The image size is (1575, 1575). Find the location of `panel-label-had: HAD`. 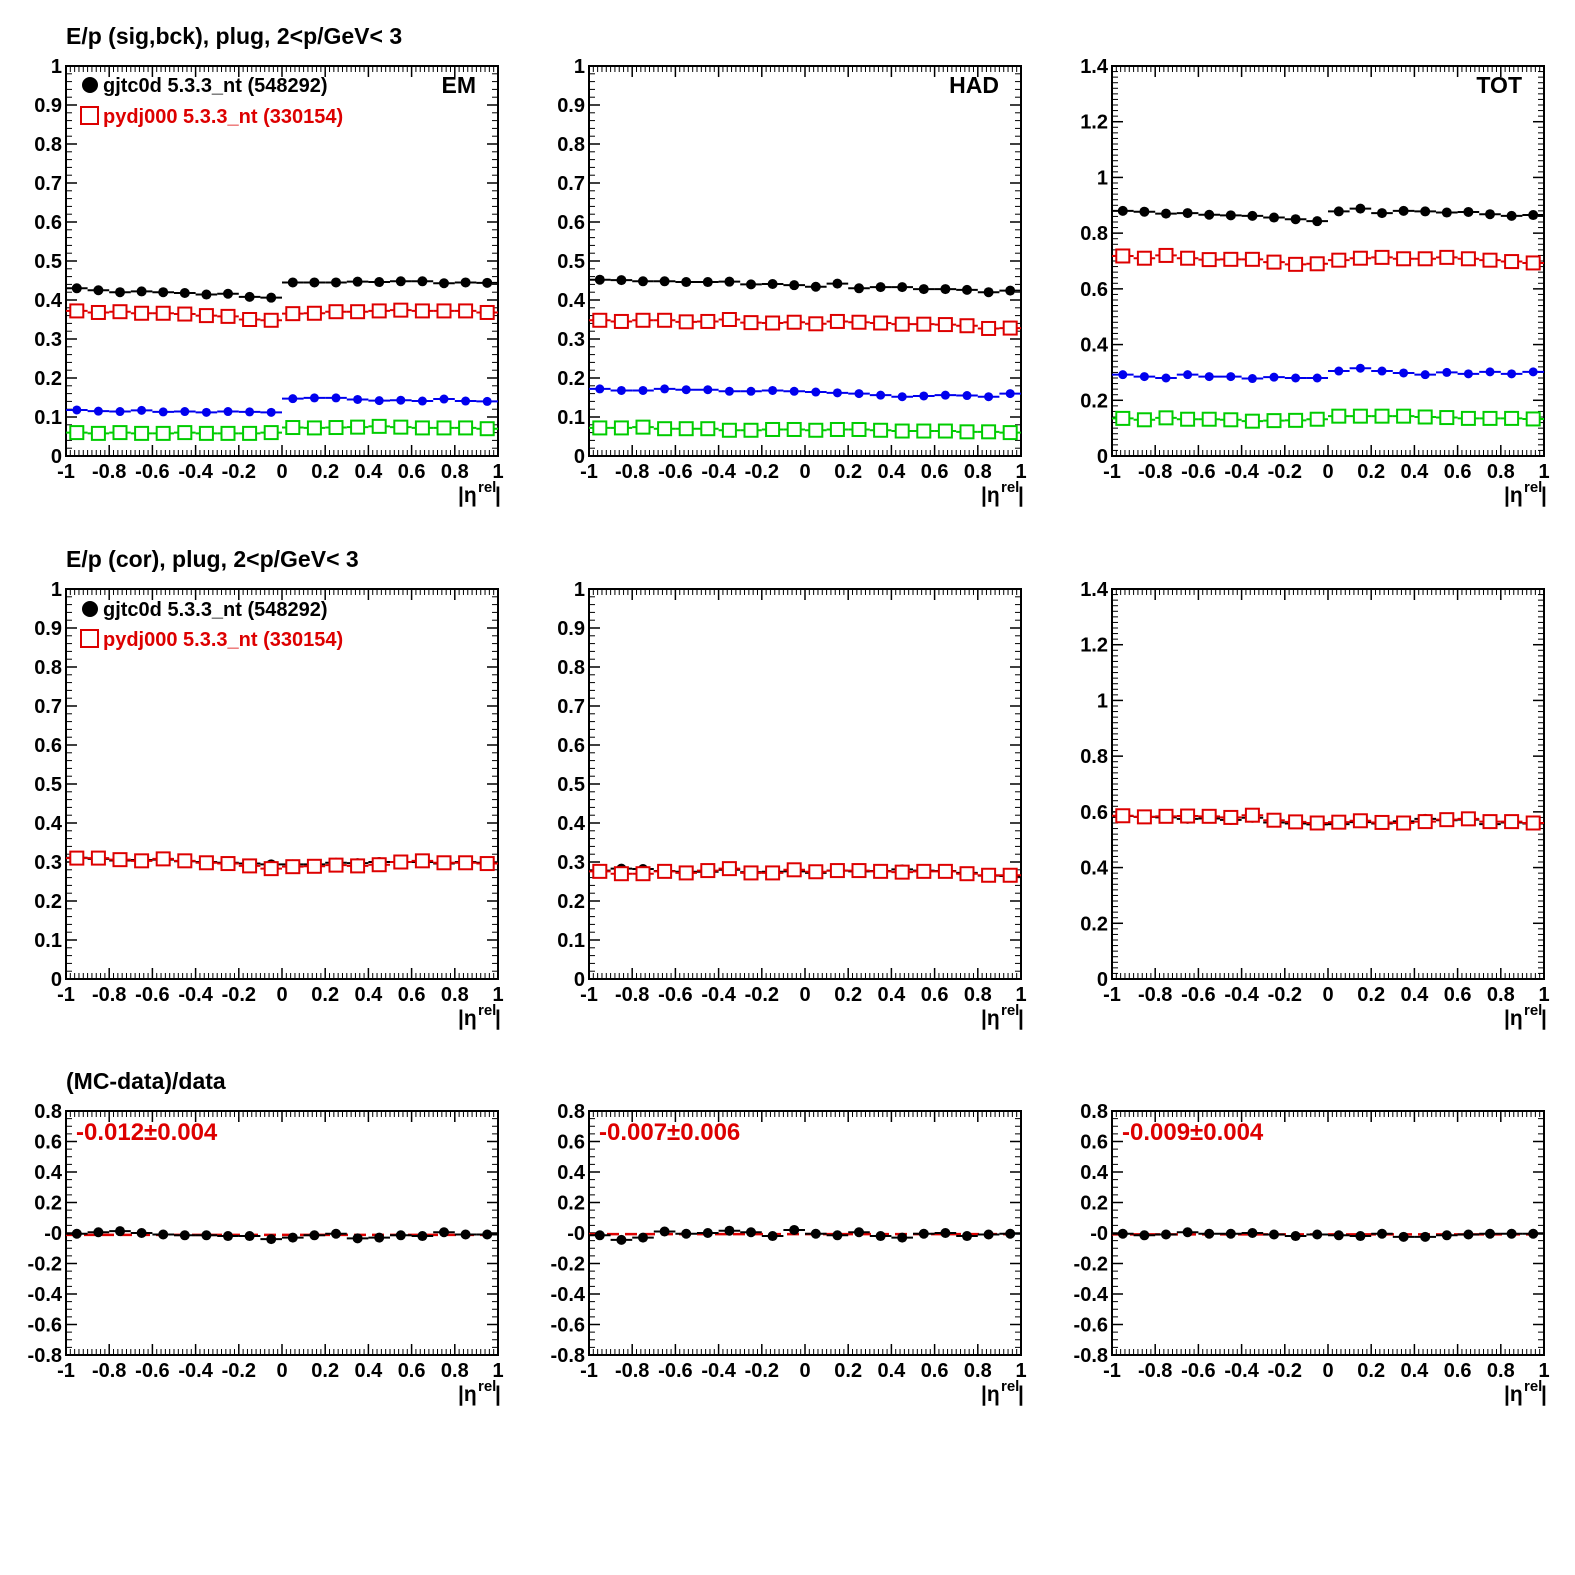

panel-label-had: HAD is located at coordinates (974, 85).